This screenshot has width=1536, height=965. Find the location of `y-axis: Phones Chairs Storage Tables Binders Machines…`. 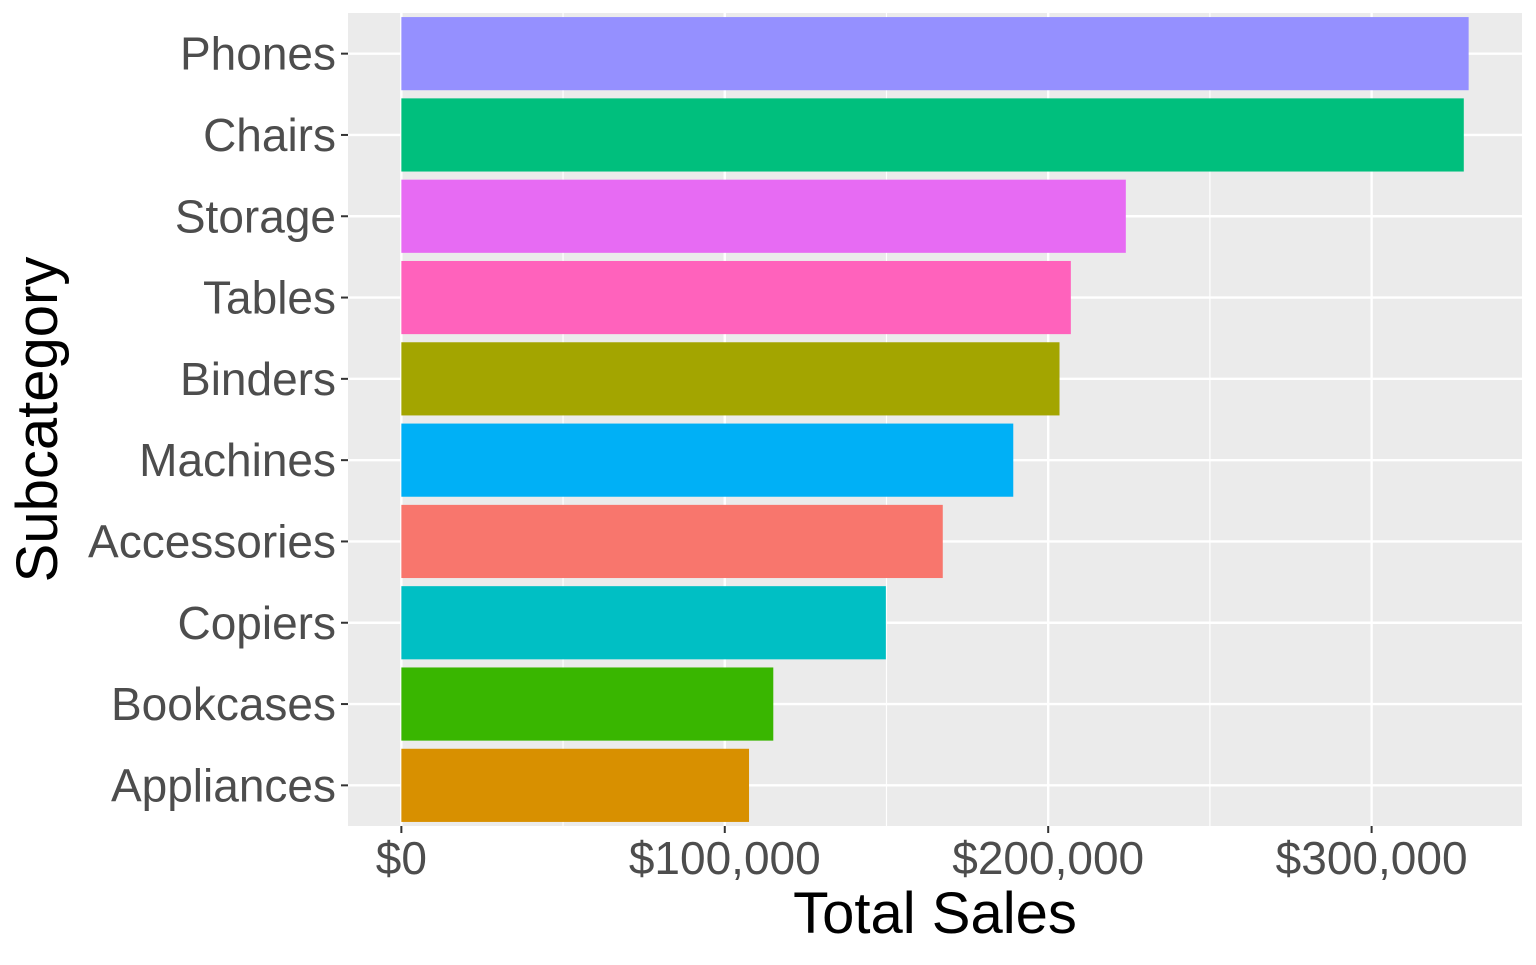

y-axis: Phones Chairs Storage Tables Binders Machines… is located at coordinates (218, 419).